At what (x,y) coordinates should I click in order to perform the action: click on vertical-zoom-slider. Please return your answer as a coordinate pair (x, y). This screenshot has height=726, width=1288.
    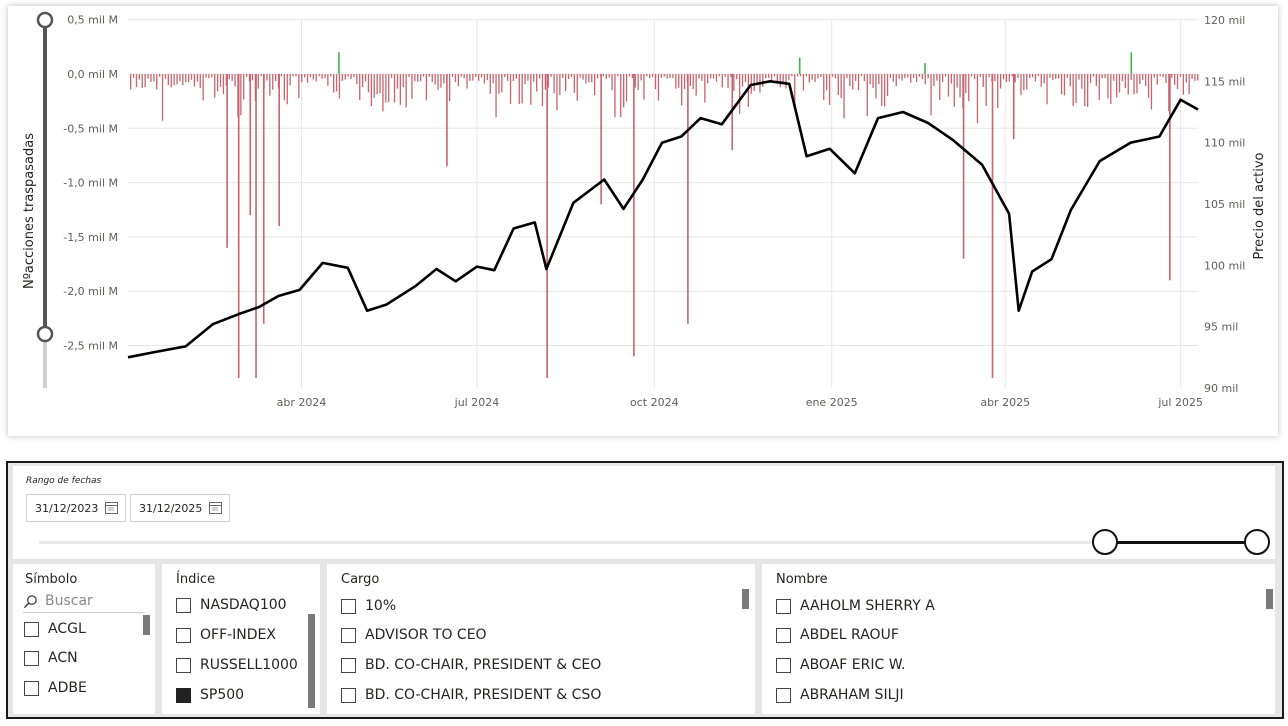
    Looking at the image, I should click on (45, 199).